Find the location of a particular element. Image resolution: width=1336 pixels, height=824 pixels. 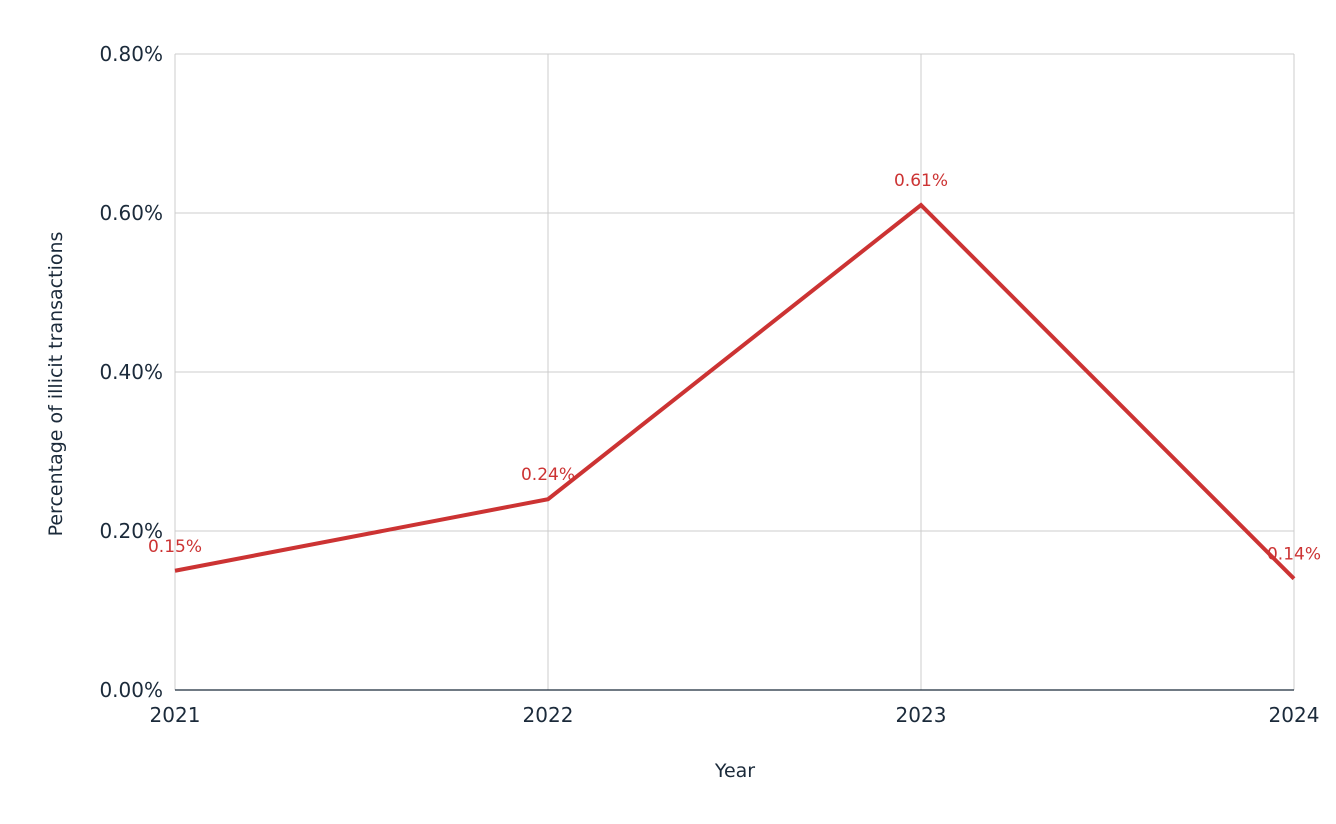

y-axis-tick-labels: 0.00% 0.20% 0.40% 0.60% 0.80% is located at coordinates (131, 372).